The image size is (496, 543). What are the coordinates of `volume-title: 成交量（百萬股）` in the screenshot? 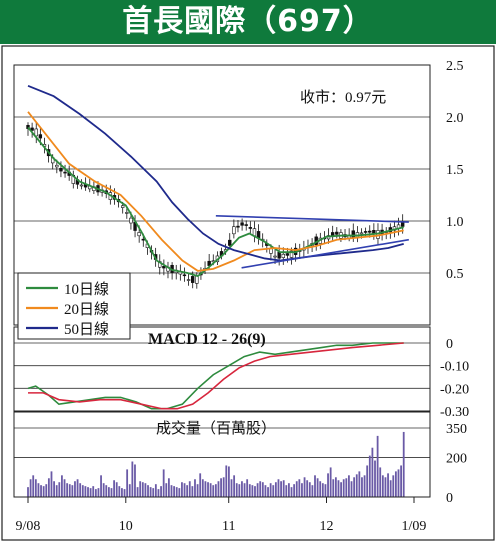 It's located at (216, 428).